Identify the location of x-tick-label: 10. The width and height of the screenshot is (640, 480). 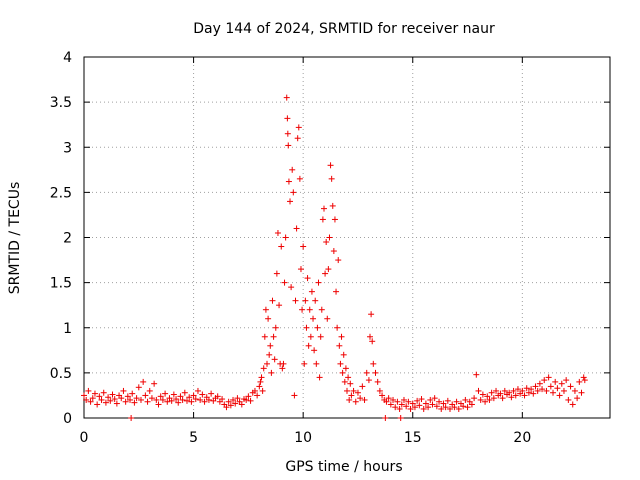
(303, 438).